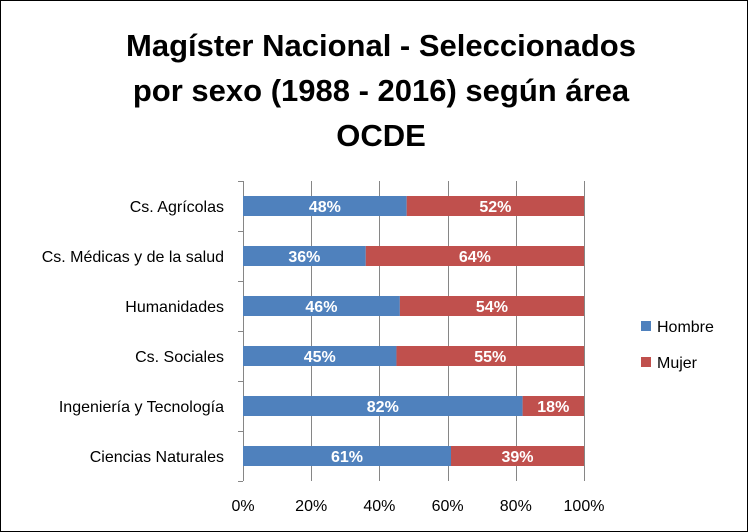  Describe the element at coordinates (646, 362) in the screenshot. I see `legend-swatch-mujer` at that location.